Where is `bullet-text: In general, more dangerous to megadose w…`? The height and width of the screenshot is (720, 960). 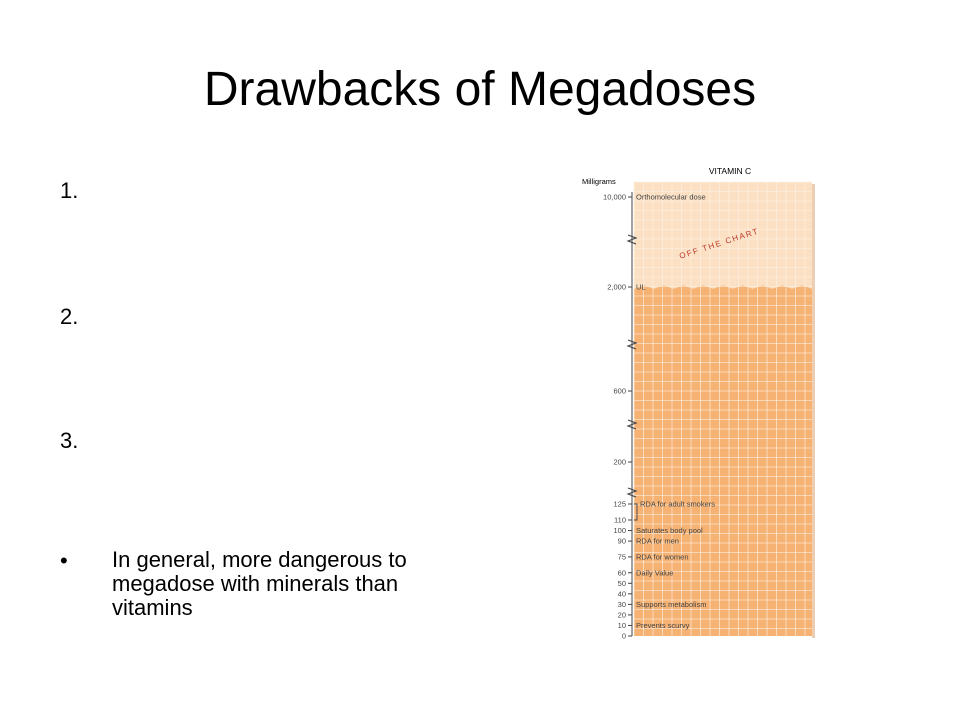
bullet-text: In general, more dangerous to megadose w… is located at coordinates (259, 583).